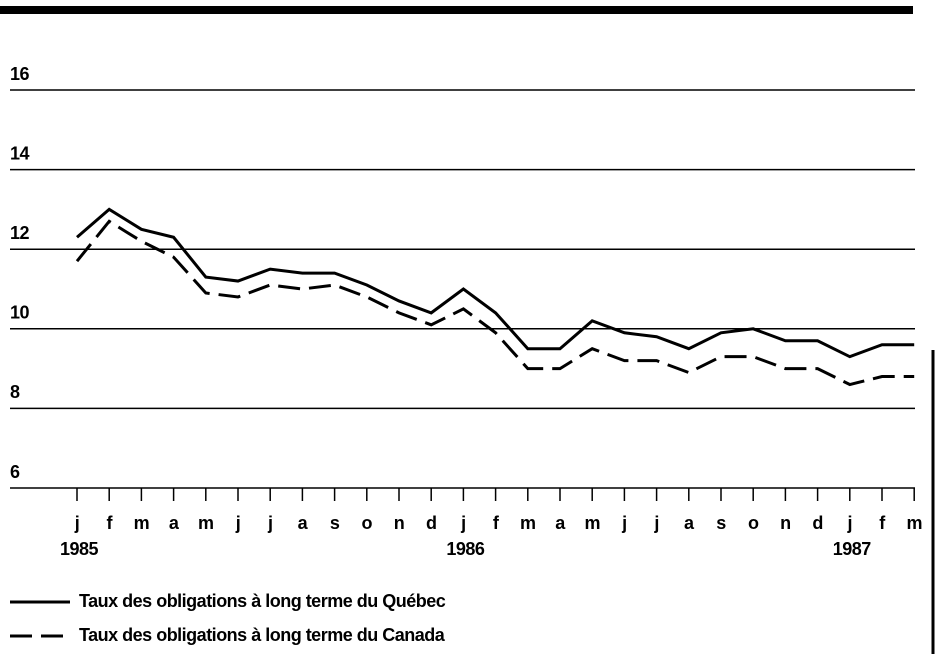 Image resolution: width=939 pixels, height=654 pixels. I want to click on y-tick-label: 14, so click(20, 153).